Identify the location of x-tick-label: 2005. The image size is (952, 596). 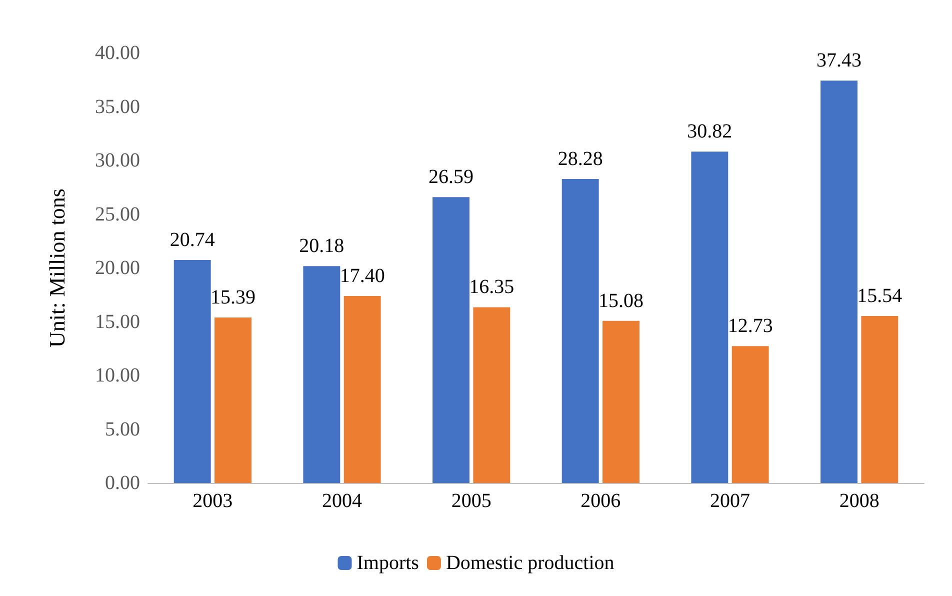
(471, 501).